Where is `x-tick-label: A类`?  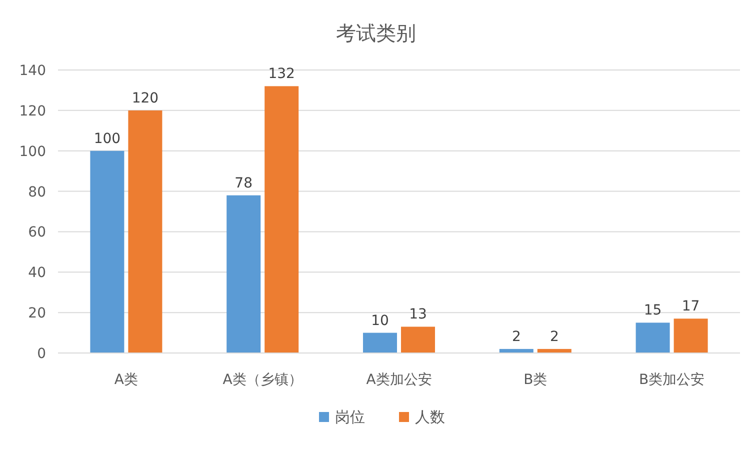 x-tick-label: A类 is located at coordinates (126, 380).